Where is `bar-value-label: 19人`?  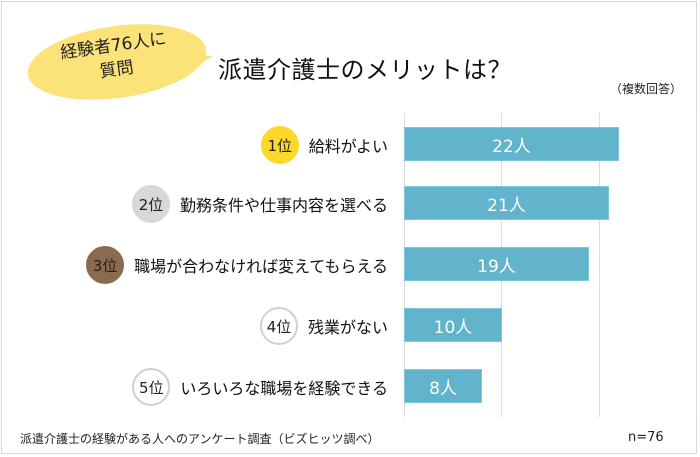 bar-value-label: 19人 is located at coordinates (496, 266).